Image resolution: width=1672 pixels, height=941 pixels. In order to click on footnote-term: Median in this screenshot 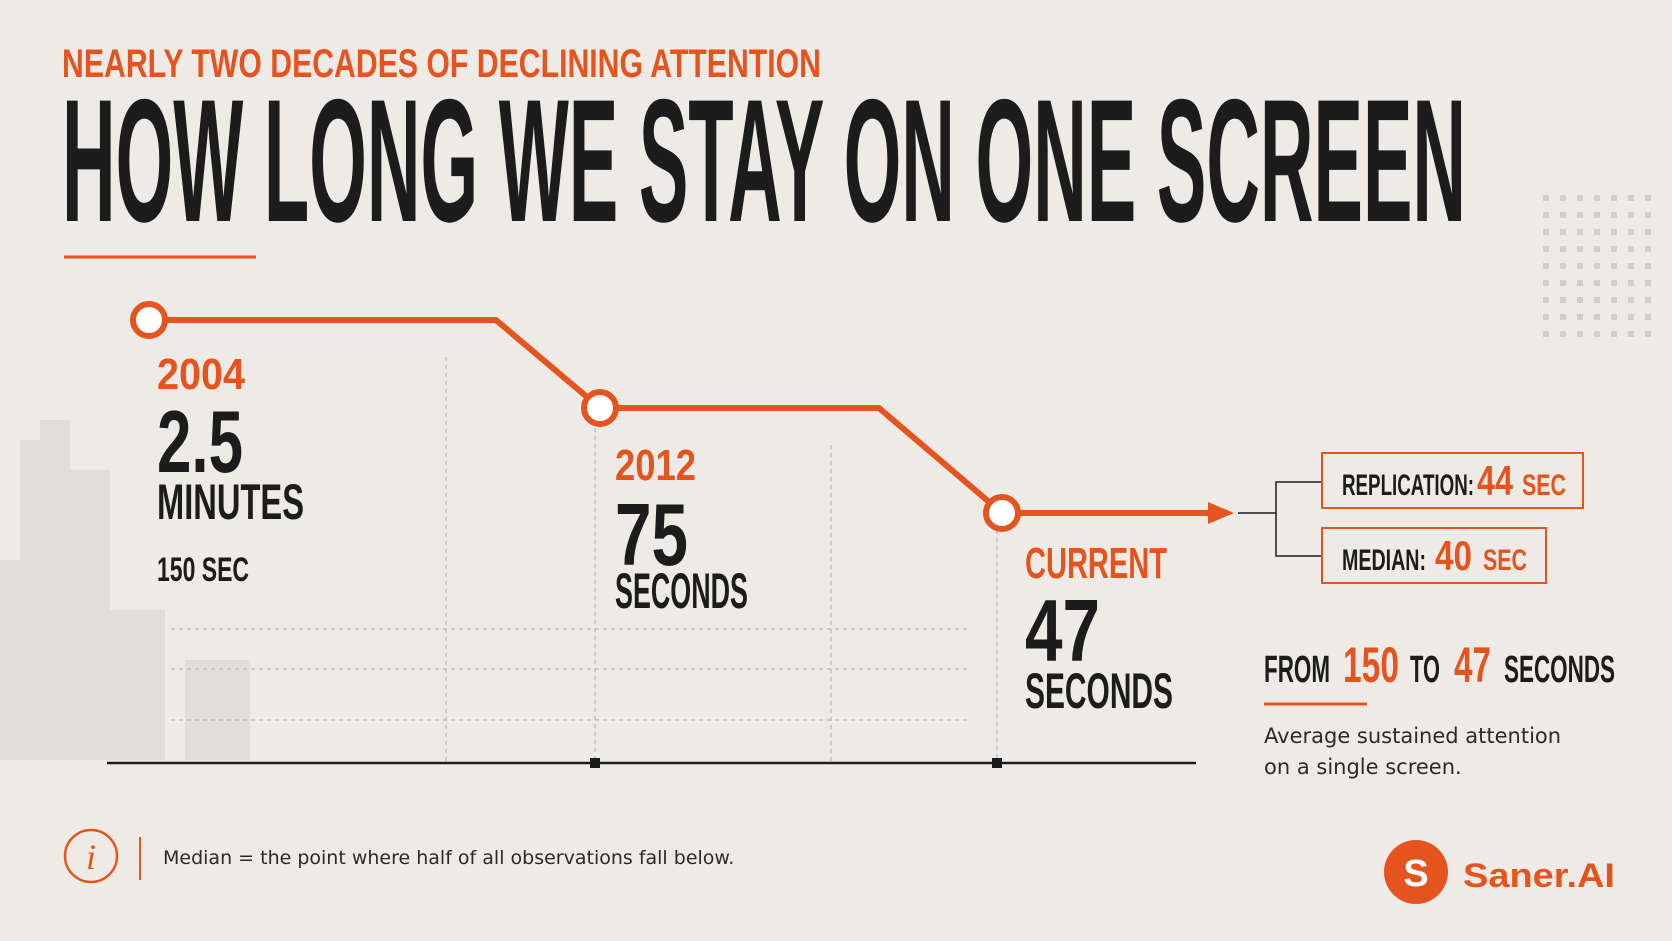, I will do `click(197, 858)`.